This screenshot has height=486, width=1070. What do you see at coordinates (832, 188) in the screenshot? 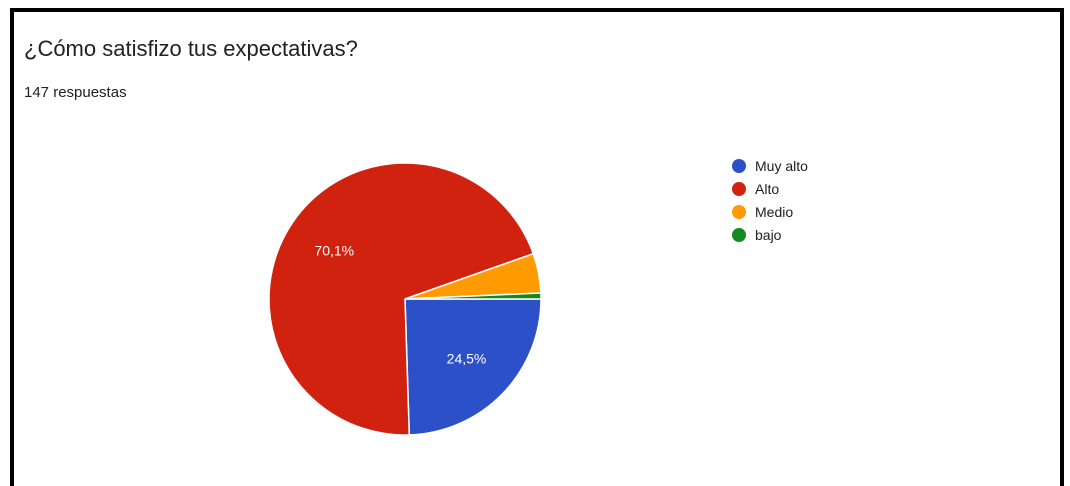
I see `legend-item: Alto` at bounding box center [832, 188].